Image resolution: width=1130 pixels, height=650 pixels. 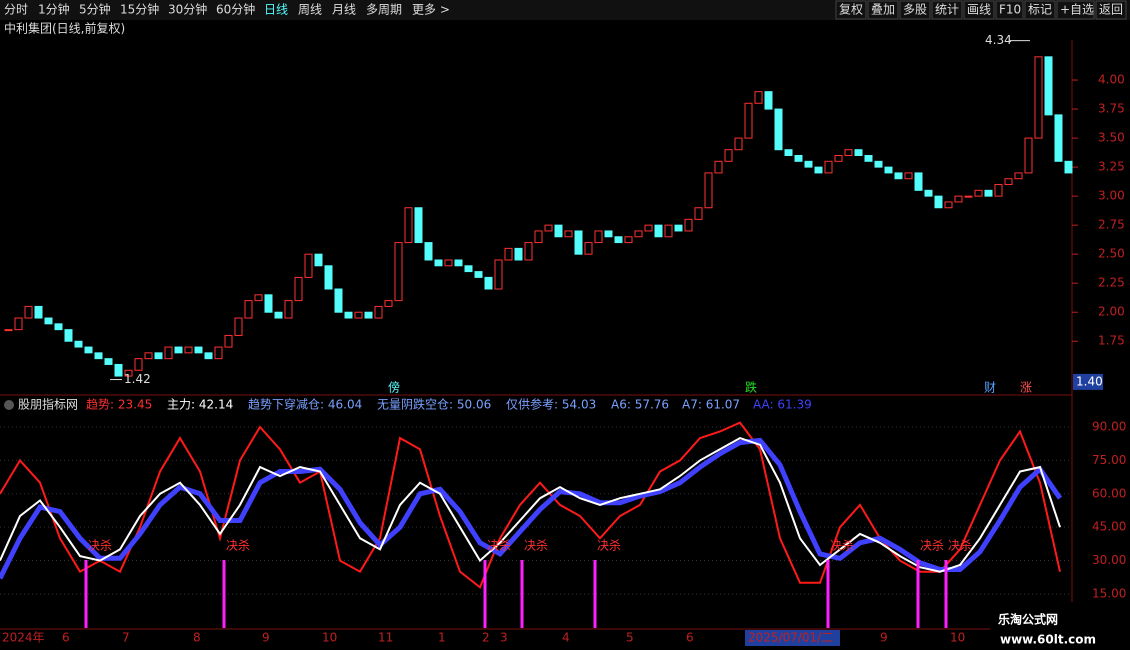 What do you see at coordinates (344, 10) in the screenshot?
I see `toolbar-button: 月线` at bounding box center [344, 10].